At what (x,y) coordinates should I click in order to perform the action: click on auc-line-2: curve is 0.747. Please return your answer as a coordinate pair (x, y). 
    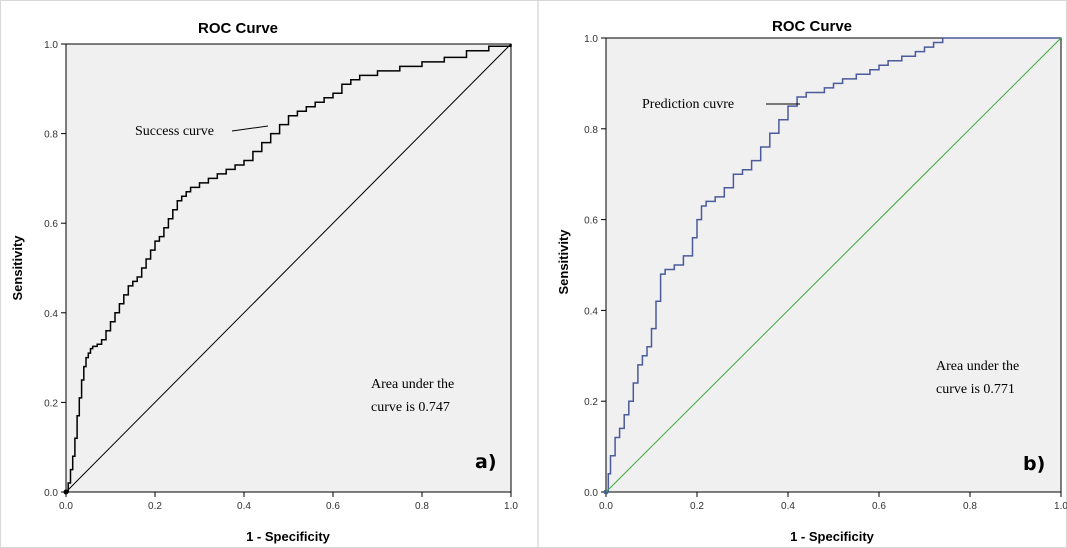
    Looking at the image, I should click on (410, 407).